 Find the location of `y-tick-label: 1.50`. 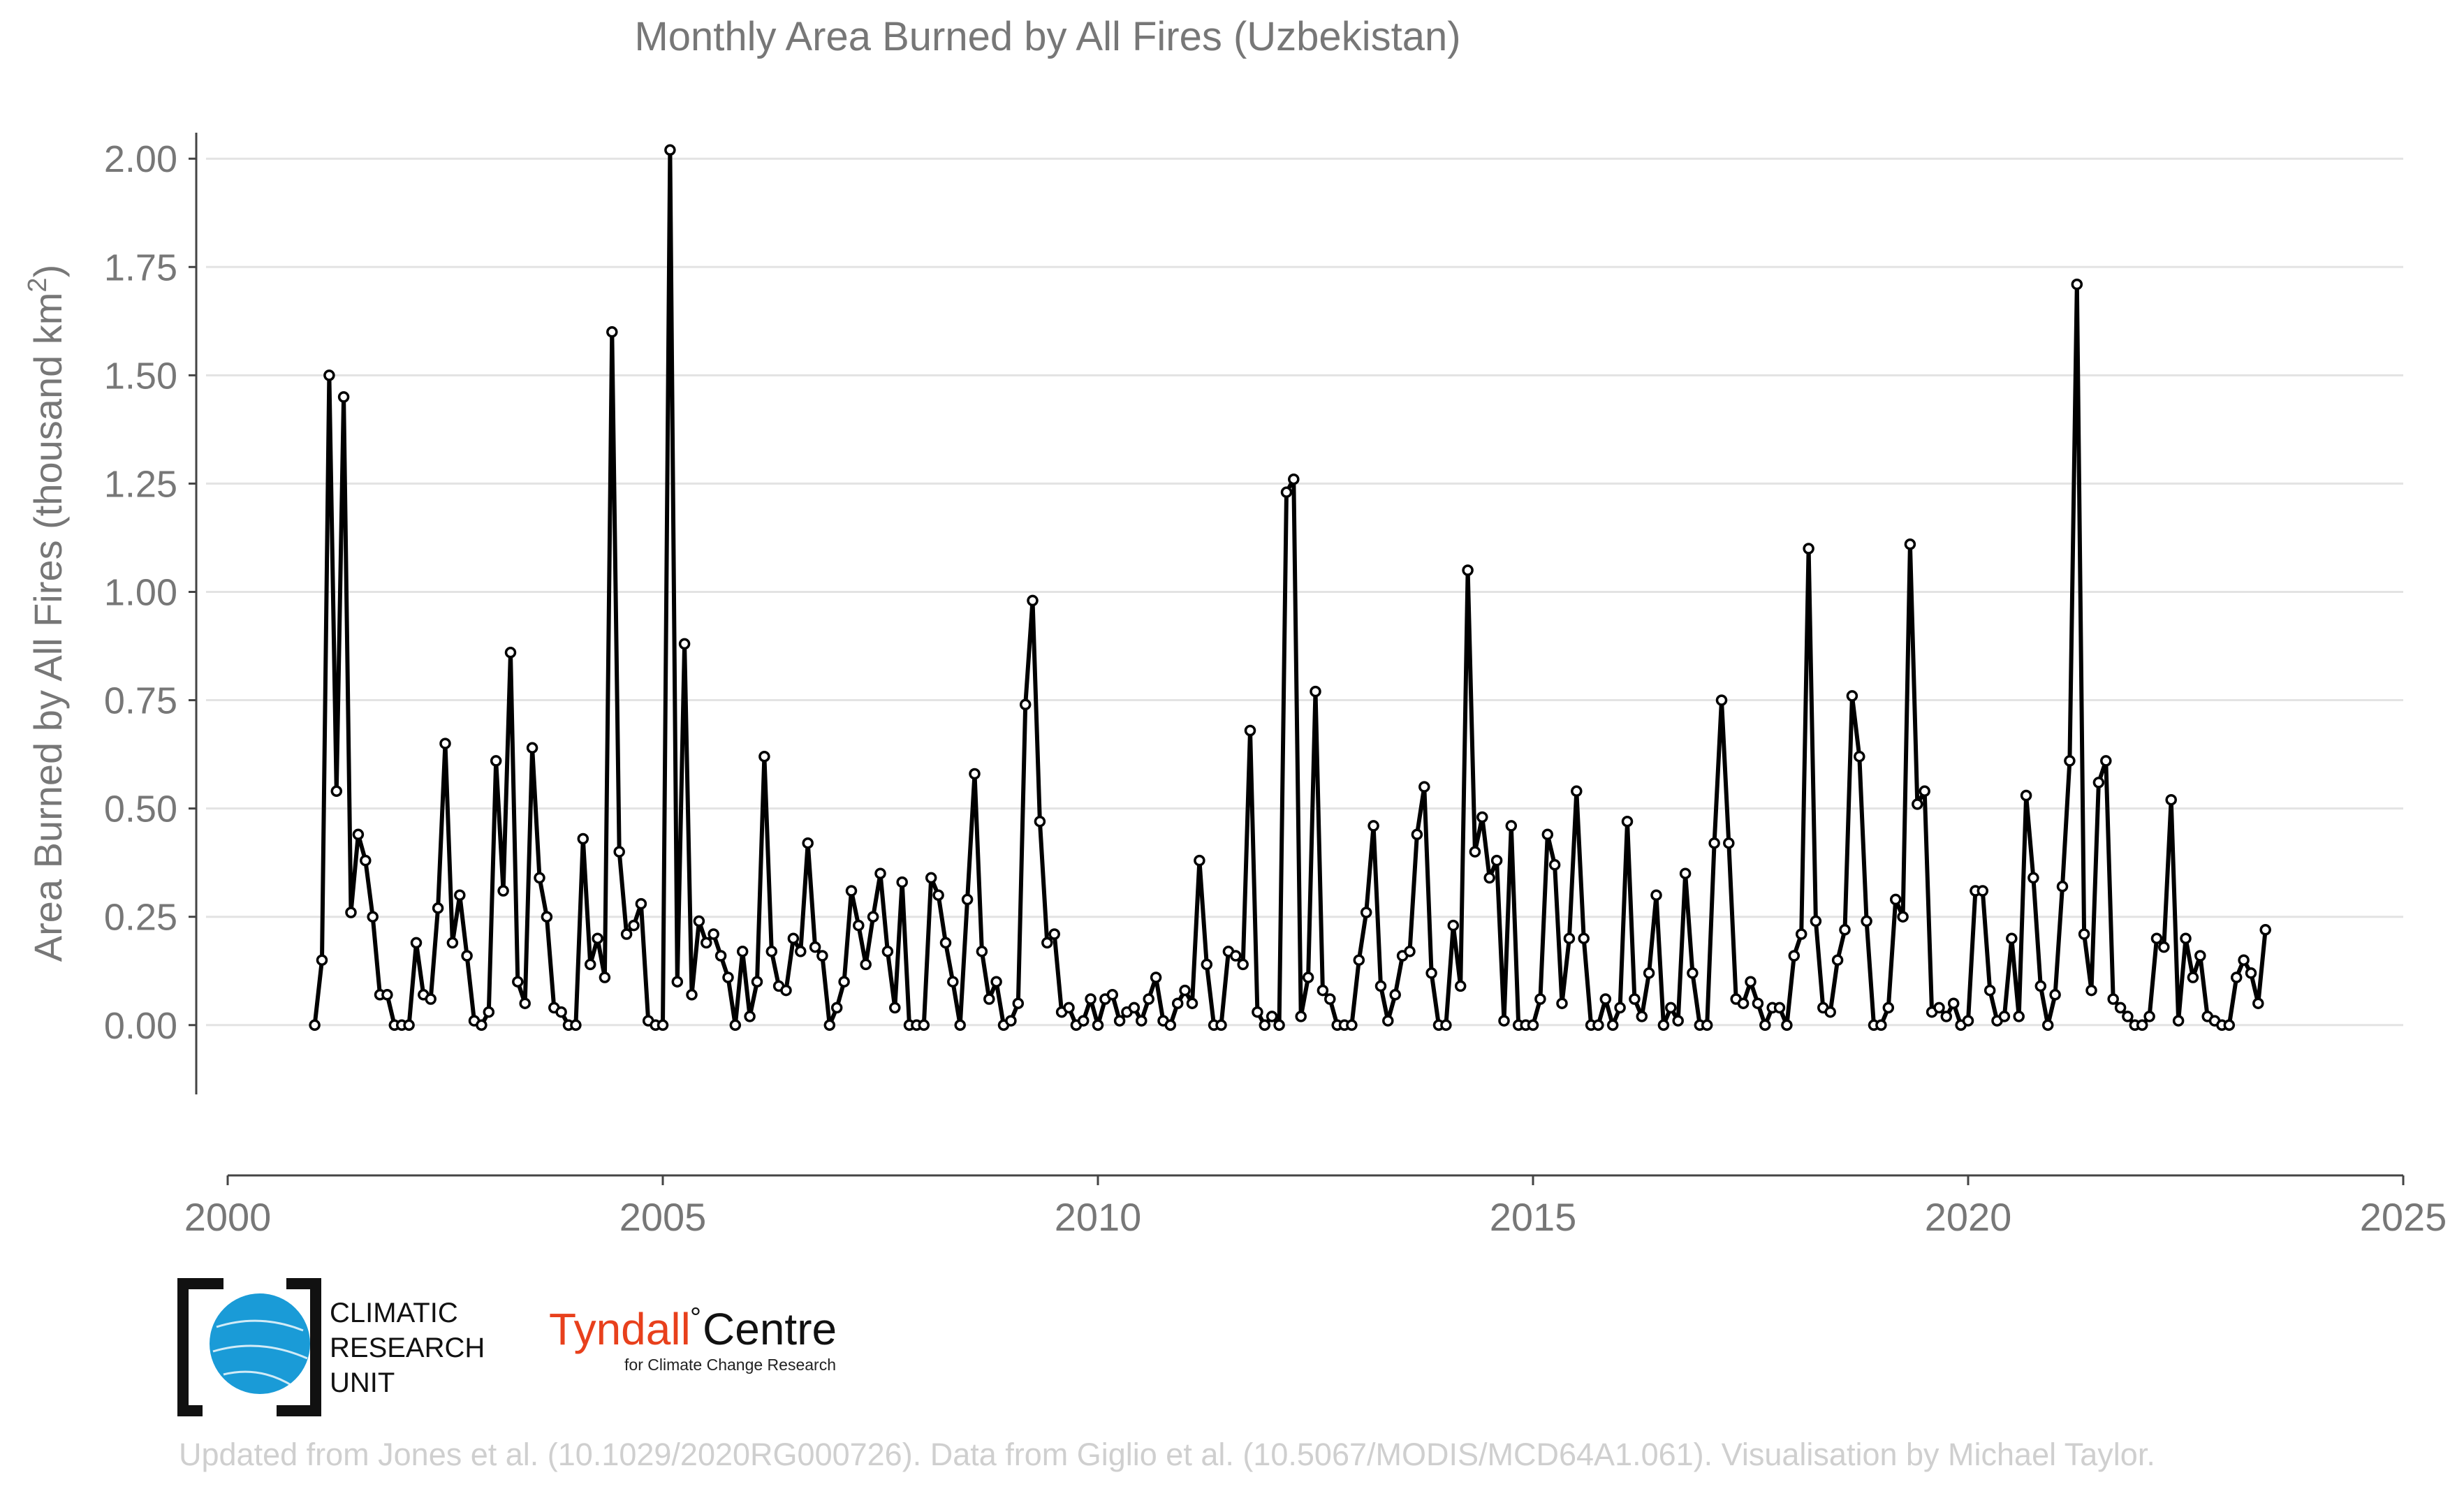

y-tick-label: 1.50 is located at coordinates (140, 376).